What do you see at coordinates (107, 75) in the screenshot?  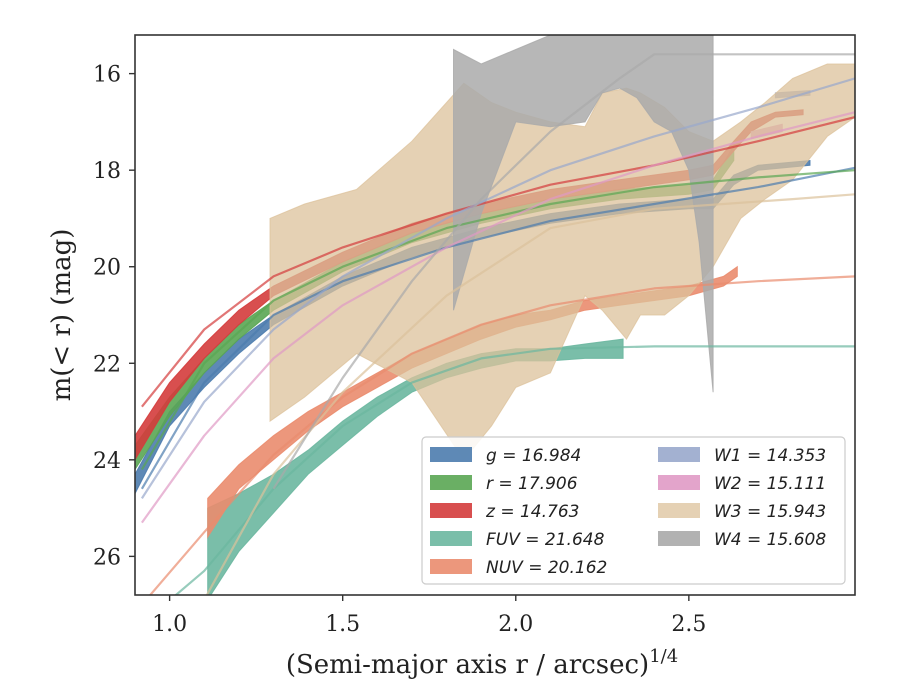 I see `y-tick-label: 16` at bounding box center [107, 75].